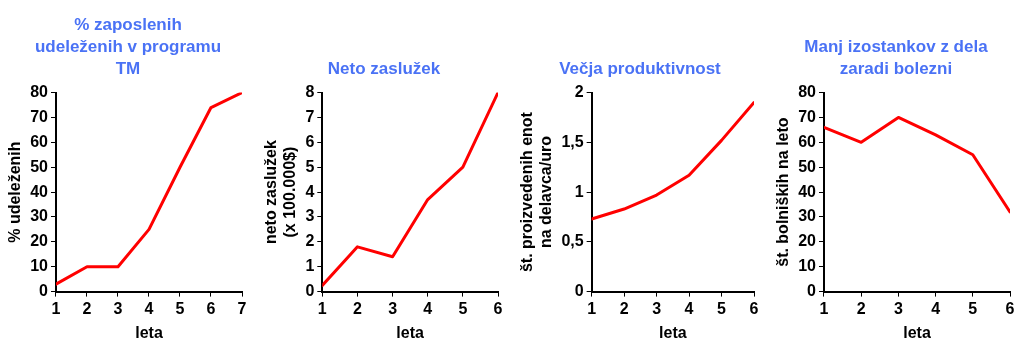 This screenshot has height=345, width=1024. I want to click on chart-title: Manj izostankov z dela zaradi bolezni, so click(896, 58).